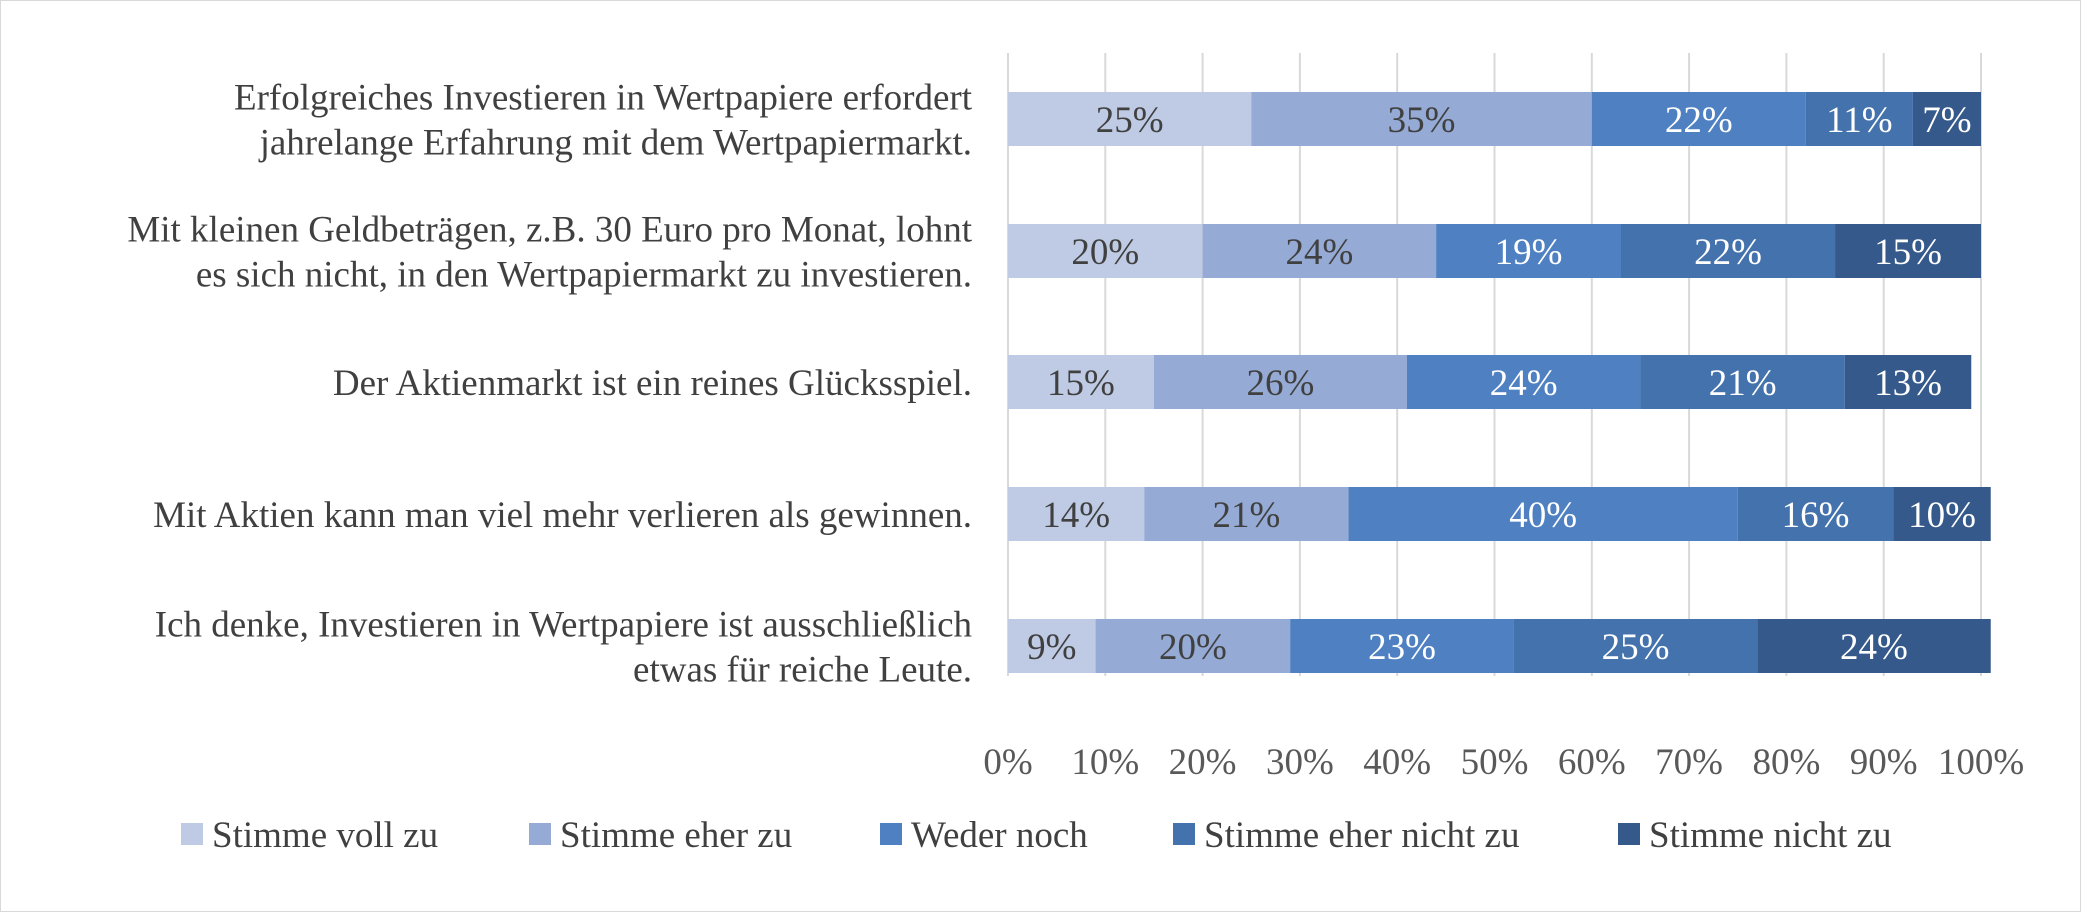  Describe the element at coordinates (1884, 762) in the screenshot. I see `x-tick-label: 90%` at that location.